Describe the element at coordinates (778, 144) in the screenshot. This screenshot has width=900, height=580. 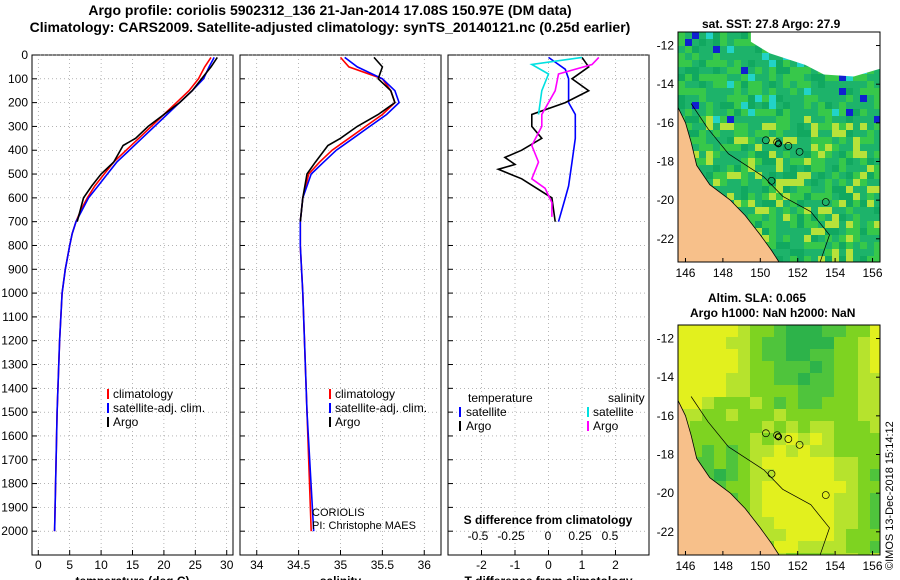
I see `sst_map-argo-marker` at that location.